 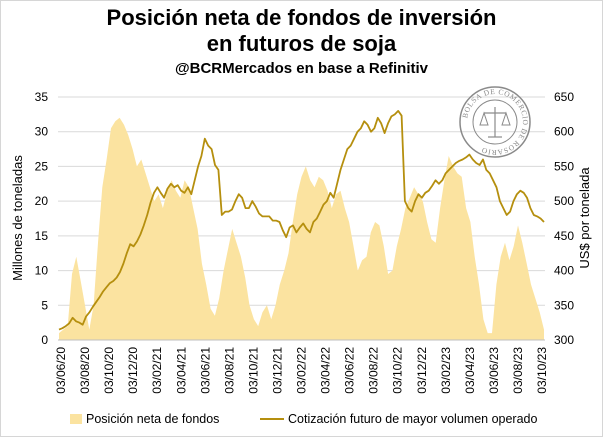 What do you see at coordinates (61, 370) in the screenshot?
I see `x-axis-tick-label: 03/06/20` at bounding box center [61, 370].